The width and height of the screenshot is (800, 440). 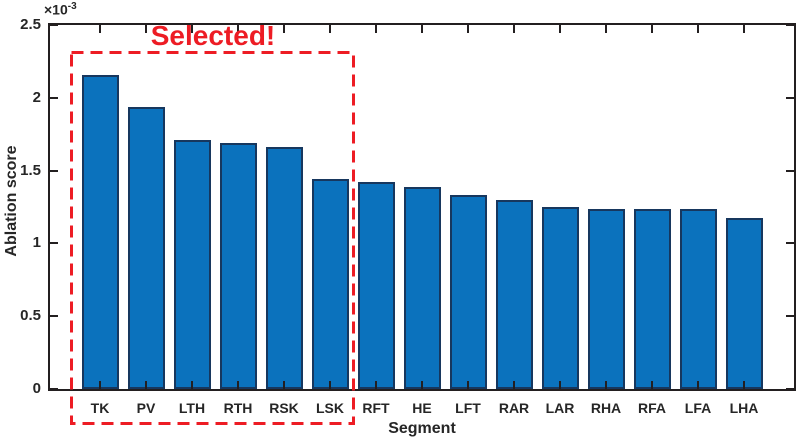 What do you see at coordinates (652, 299) in the screenshot?
I see `bar-rfa` at bounding box center [652, 299].